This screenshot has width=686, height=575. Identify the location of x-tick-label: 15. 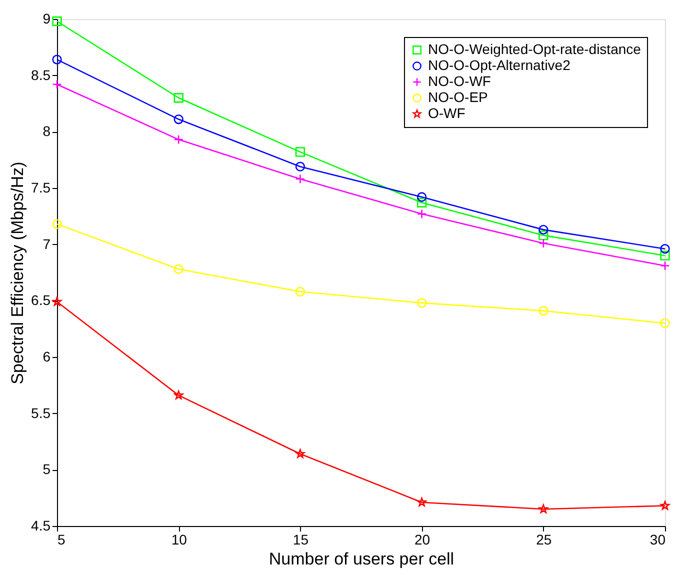
(300, 540).